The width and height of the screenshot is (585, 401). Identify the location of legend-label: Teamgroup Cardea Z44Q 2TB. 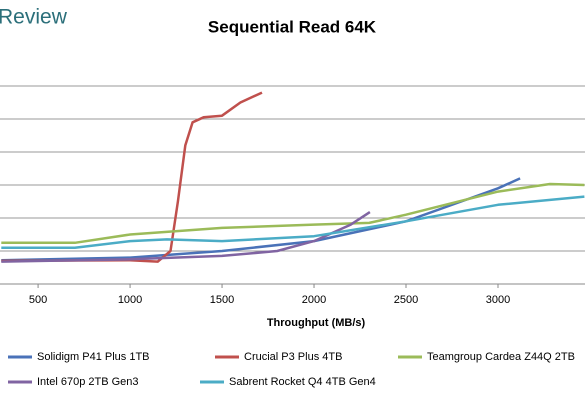
(501, 357).